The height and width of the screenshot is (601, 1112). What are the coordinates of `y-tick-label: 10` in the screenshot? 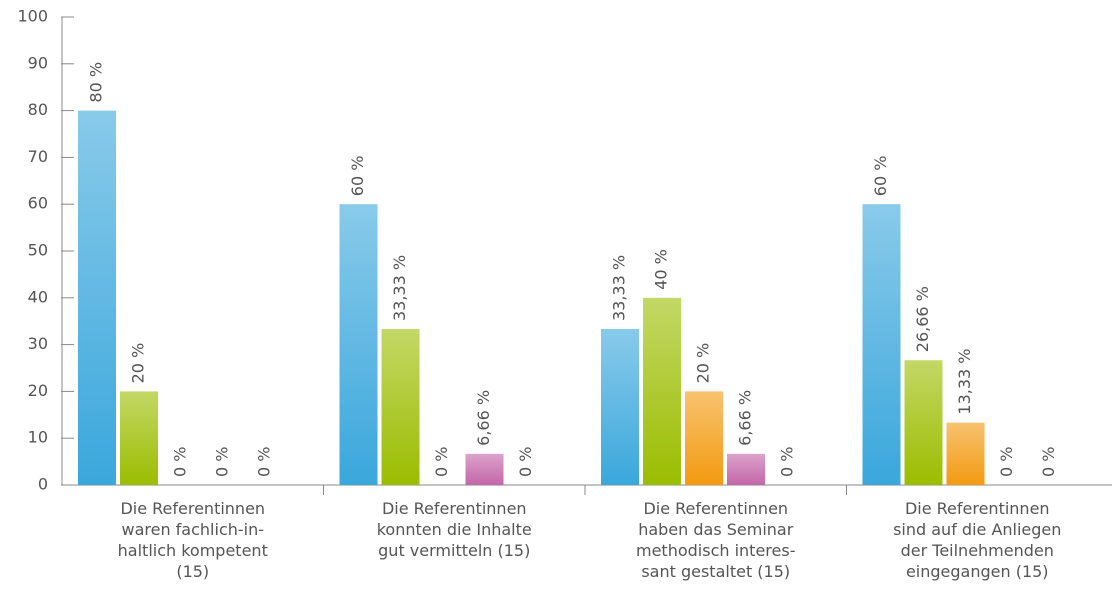 It's located at (38, 437).